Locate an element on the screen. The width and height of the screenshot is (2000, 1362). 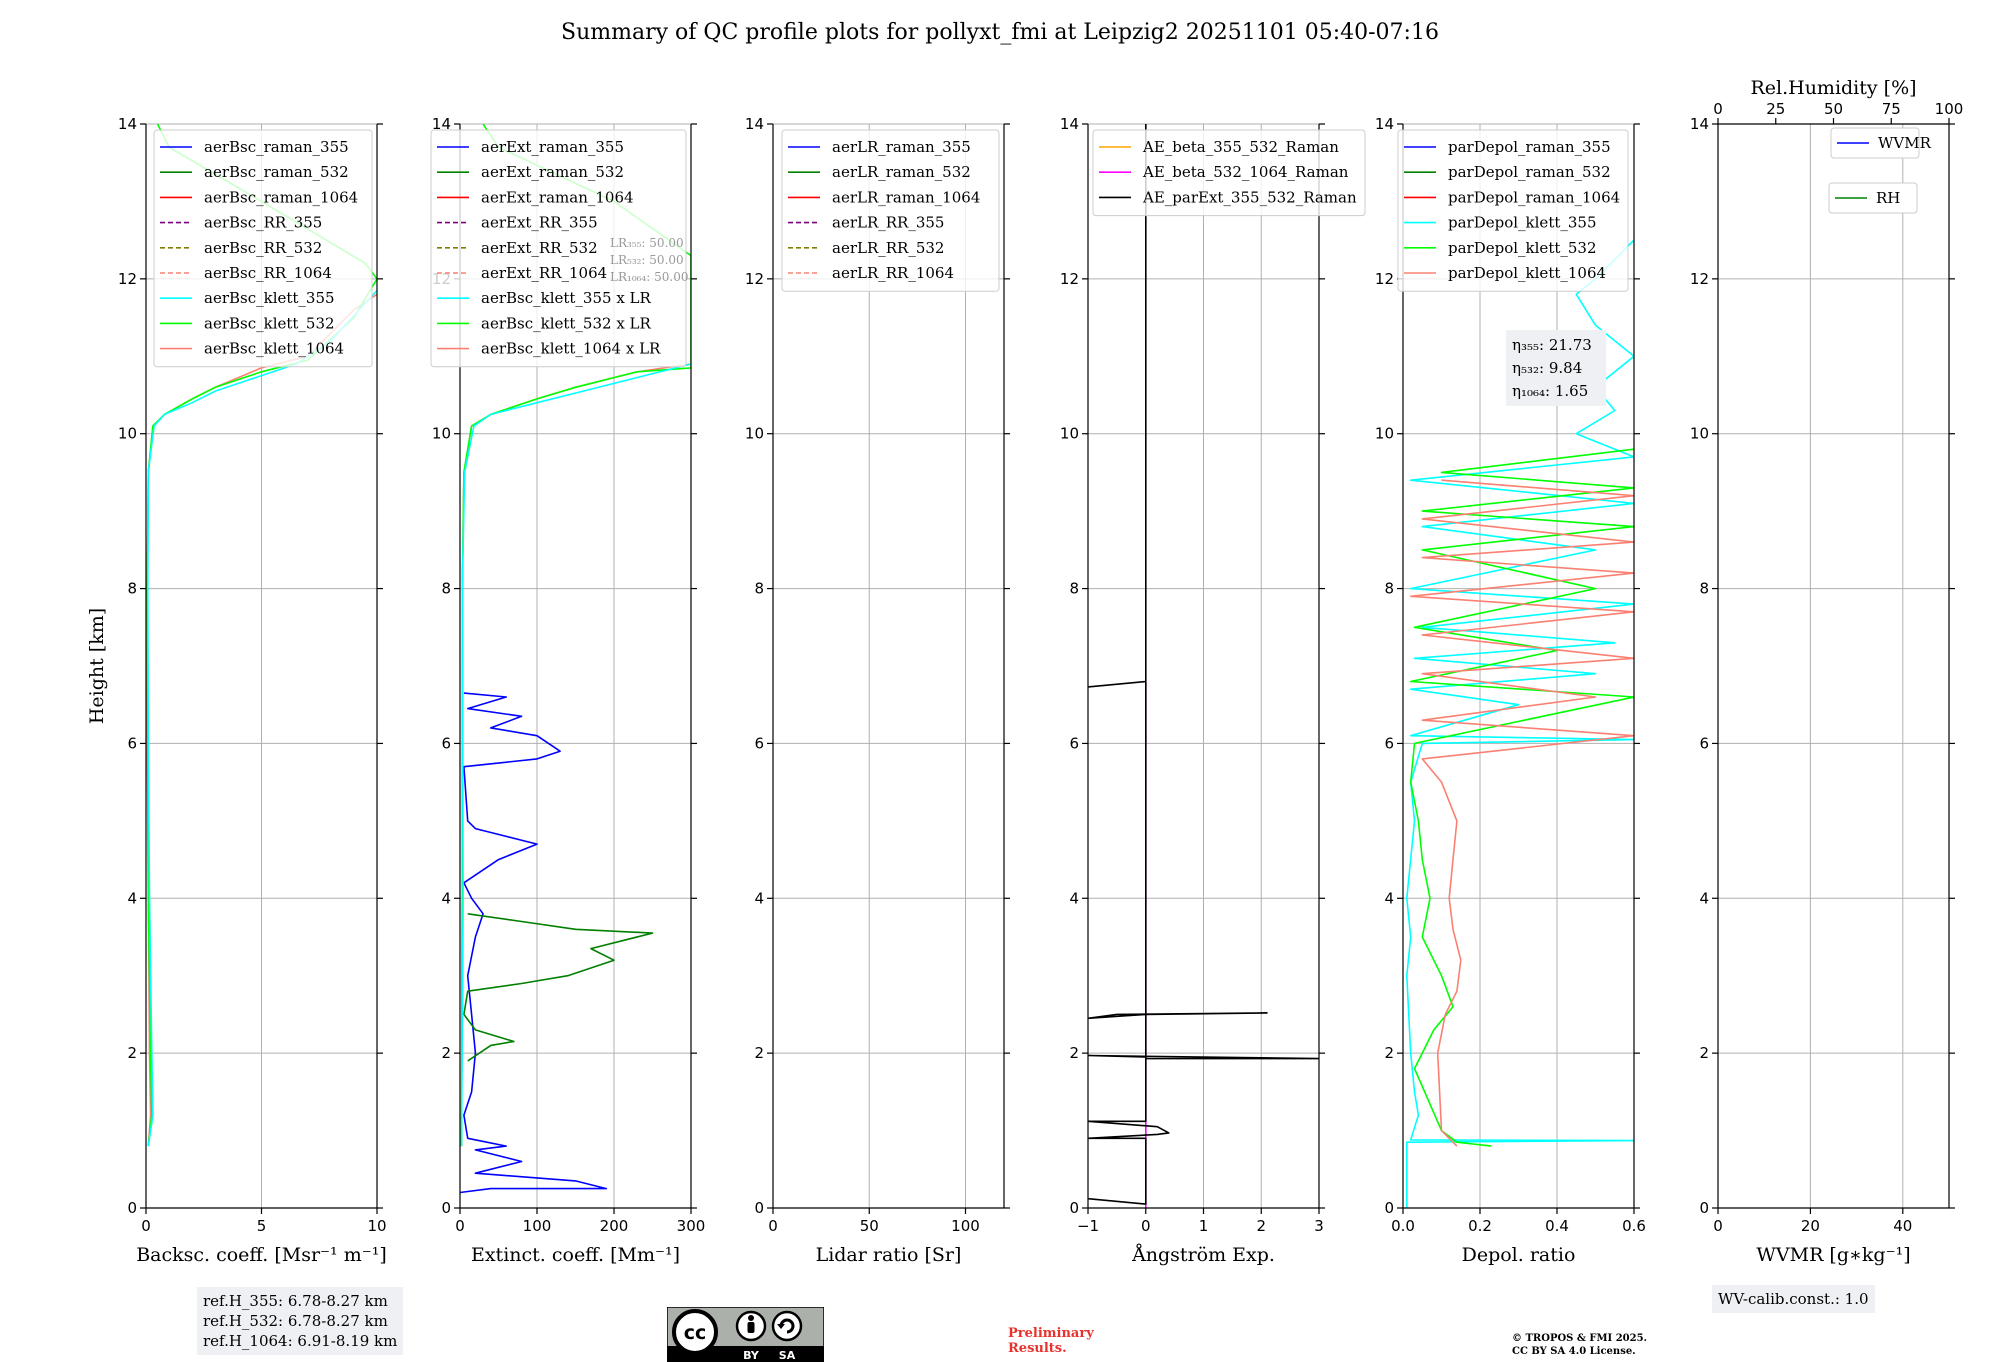
backscatter-y-tick-label: 8 is located at coordinates (132, 589).